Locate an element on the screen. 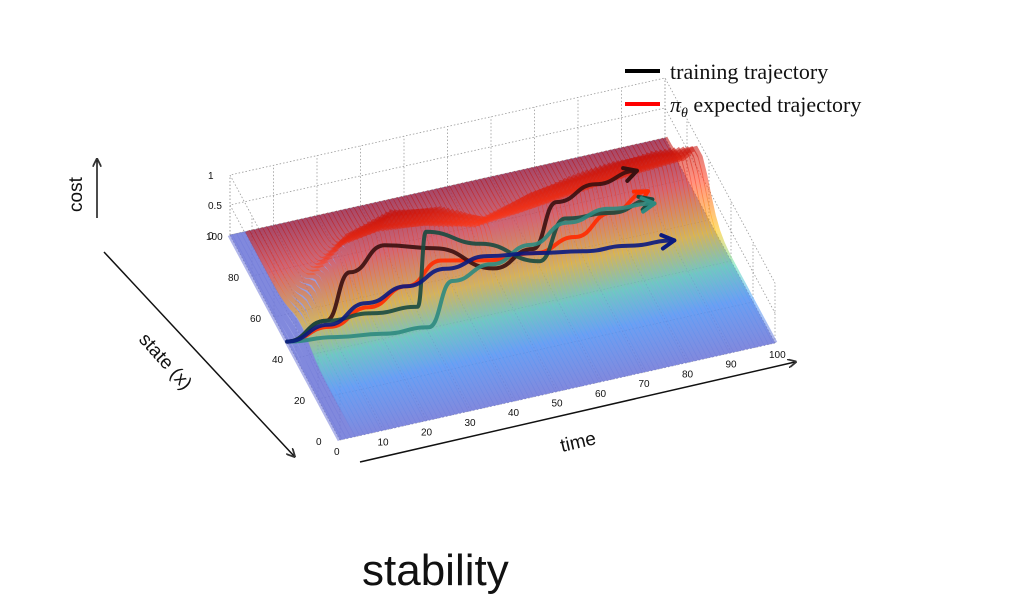 Image resolution: width=1013 pixels, height=614 pixels. y-tick-label: 0 is located at coordinates (319, 442).